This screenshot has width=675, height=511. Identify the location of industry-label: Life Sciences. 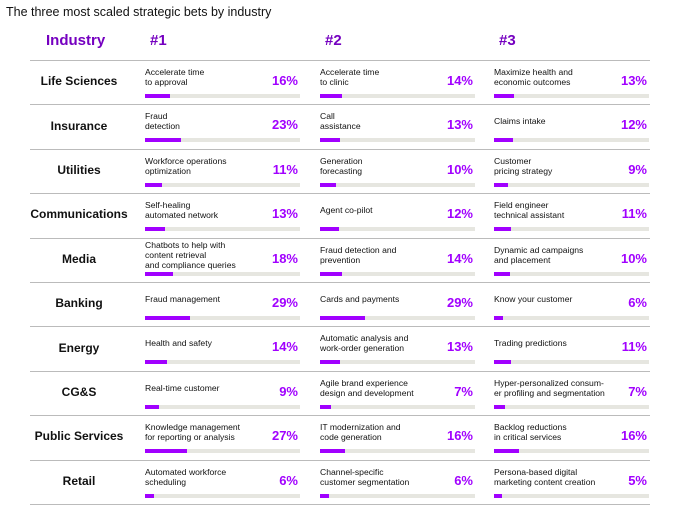
(79, 81).